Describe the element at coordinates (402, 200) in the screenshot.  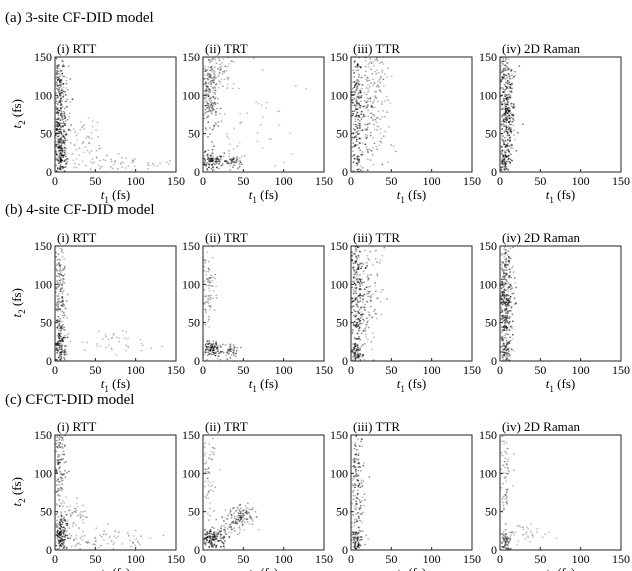
I see `x-axis-label-sub: 1` at that location.